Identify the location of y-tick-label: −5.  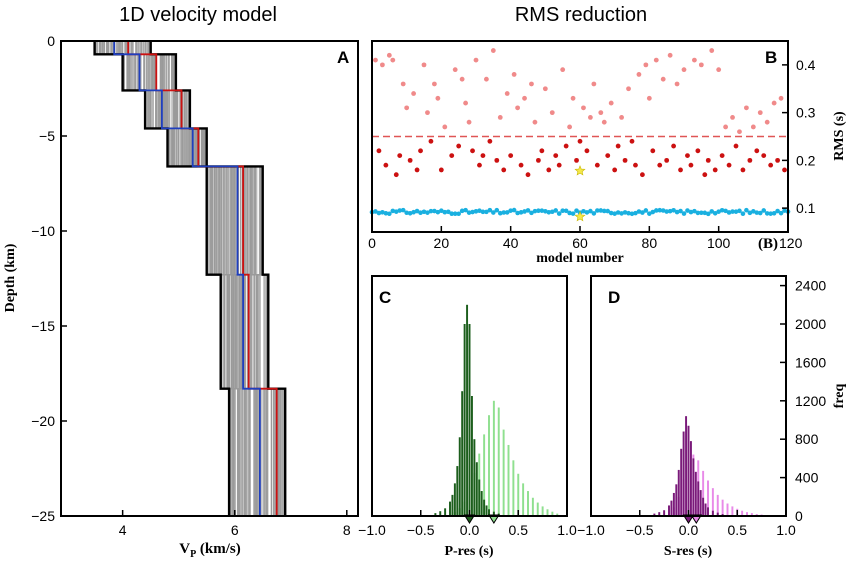
(47, 136).